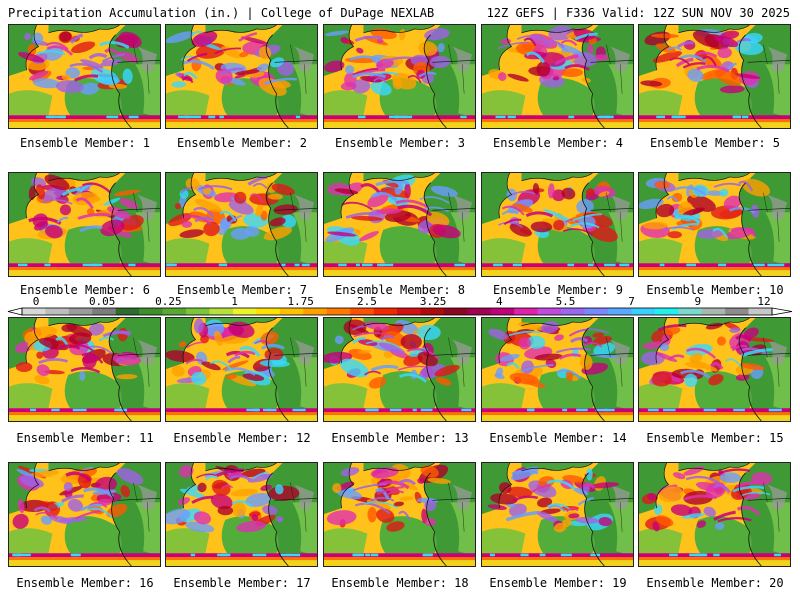 The image size is (800, 600). What do you see at coordinates (698, 301) in the screenshot?
I see `colorbar-tick-label: 9` at bounding box center [698, 301].